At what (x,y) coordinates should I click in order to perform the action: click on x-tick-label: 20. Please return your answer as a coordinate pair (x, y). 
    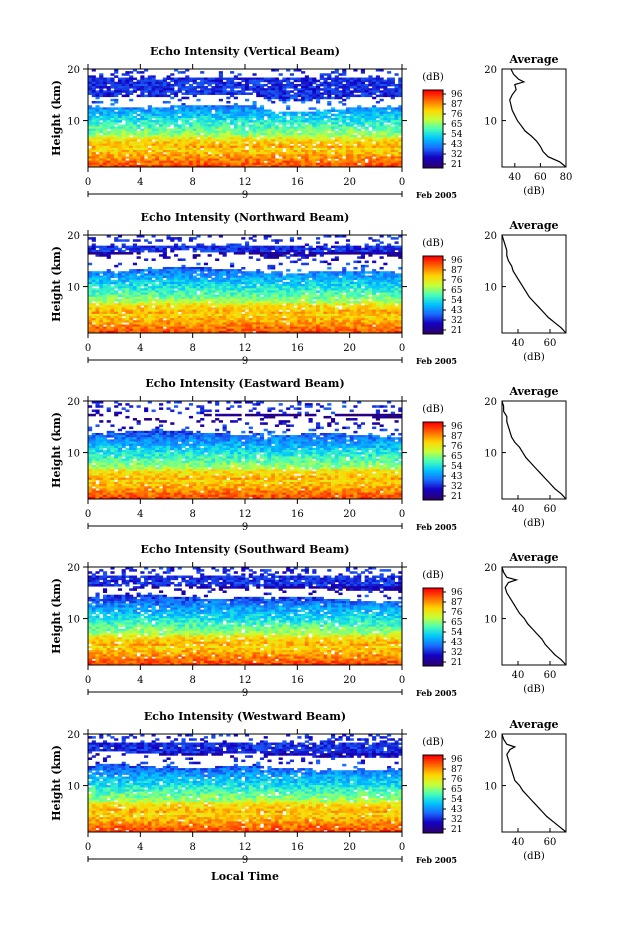
    Looking at the image, I should click on (349, 182).